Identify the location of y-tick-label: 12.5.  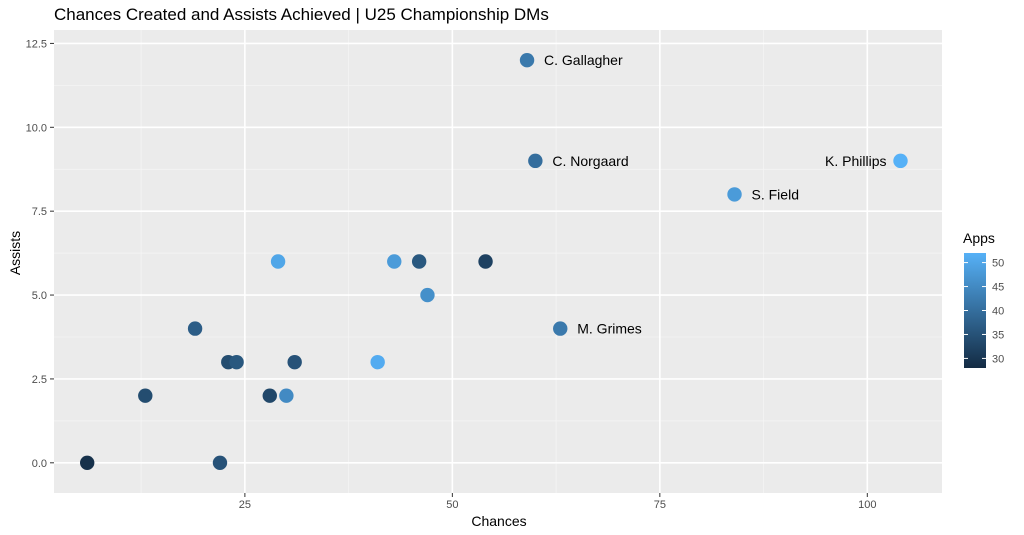
(36, 44).